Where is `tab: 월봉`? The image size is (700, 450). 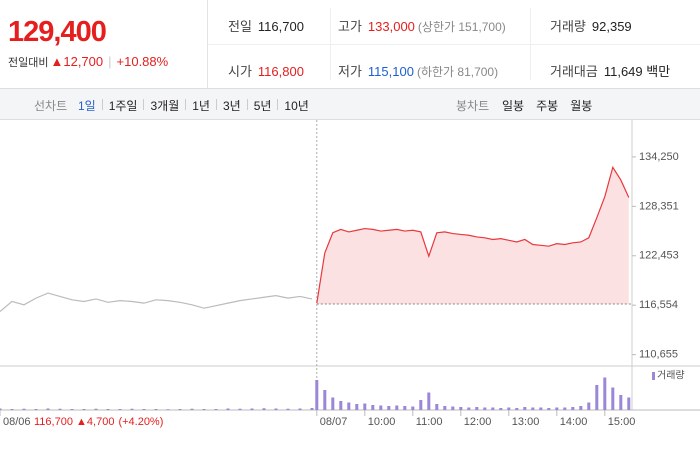 tab: 월봉 is located at coordinates (581, 106).